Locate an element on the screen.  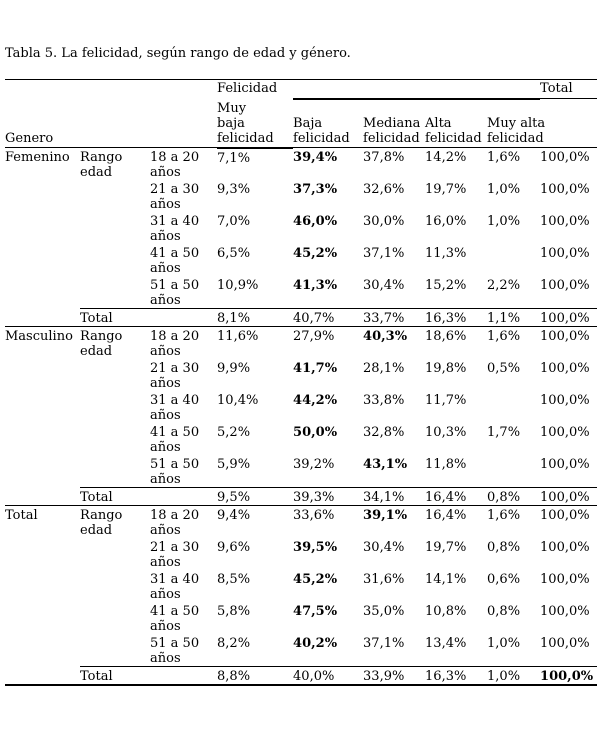
value-cell: 46,0% is located at coordinates (315, 221).